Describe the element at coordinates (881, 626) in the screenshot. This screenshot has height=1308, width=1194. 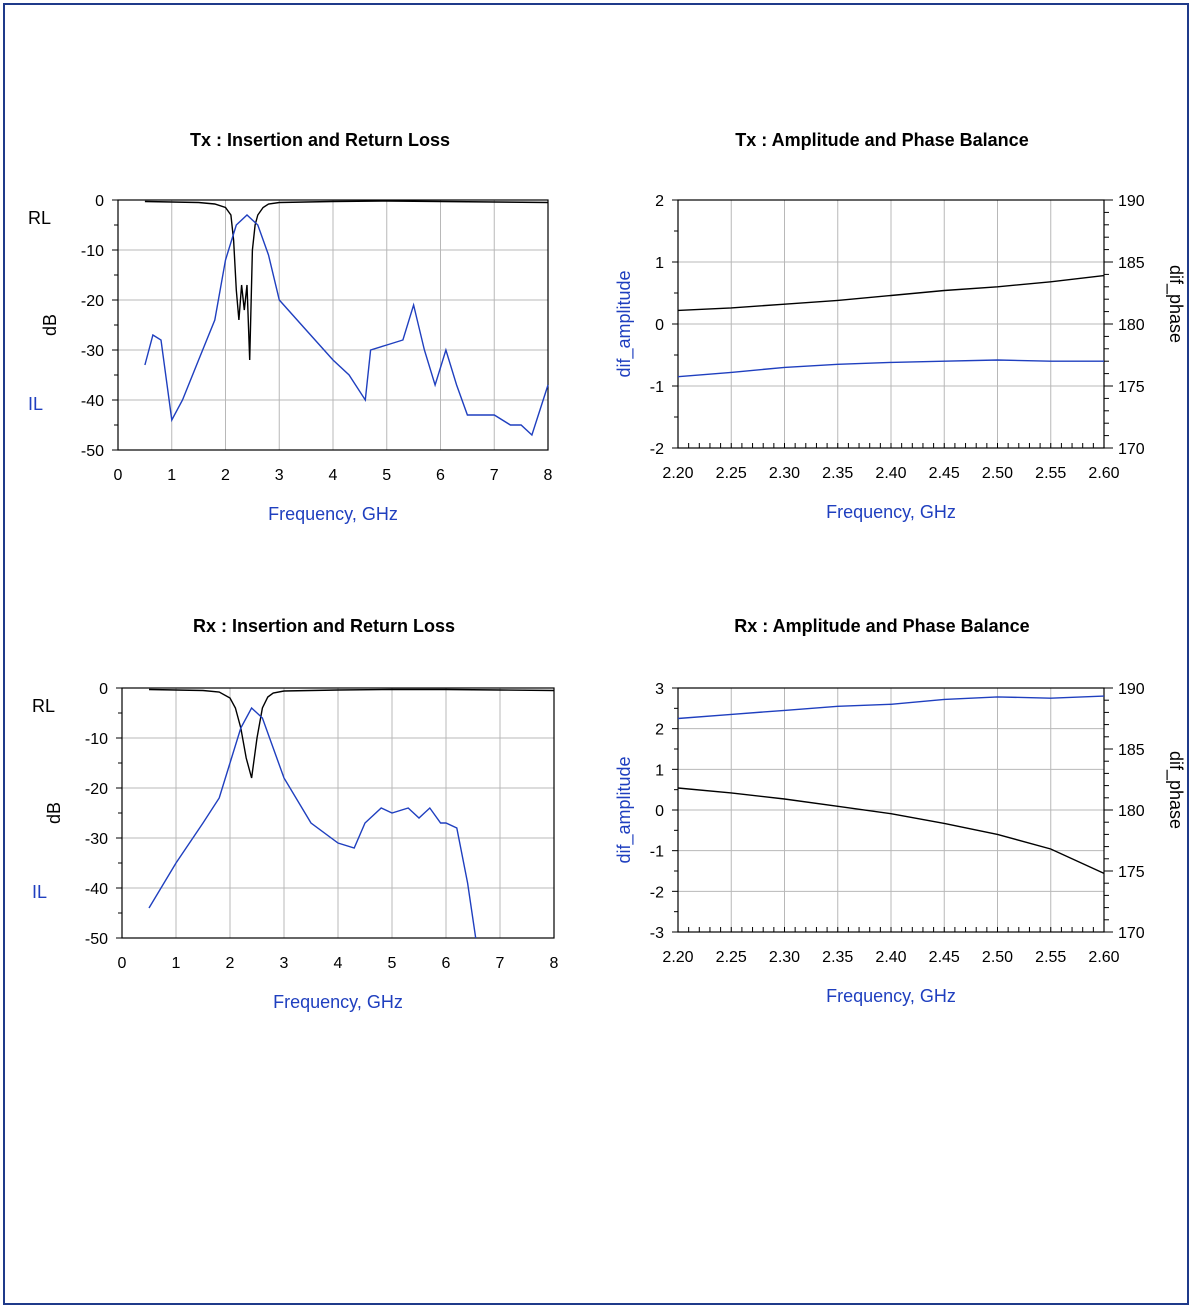
I see `chart-title: Rx : Amplitude and Phase Balance` at that location.